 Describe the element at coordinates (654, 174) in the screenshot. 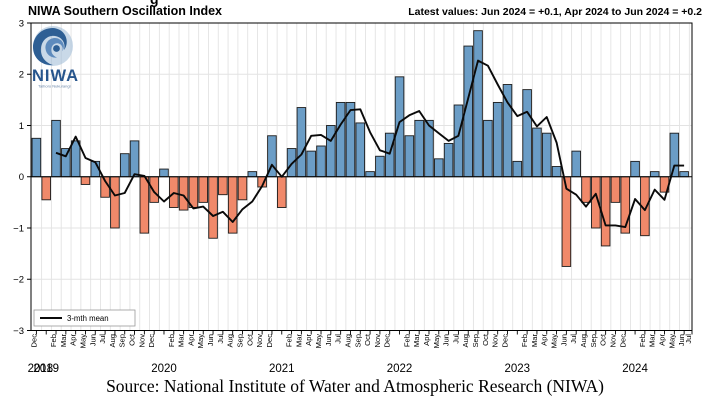

I see `soi-bar-mar-2024` at that location.